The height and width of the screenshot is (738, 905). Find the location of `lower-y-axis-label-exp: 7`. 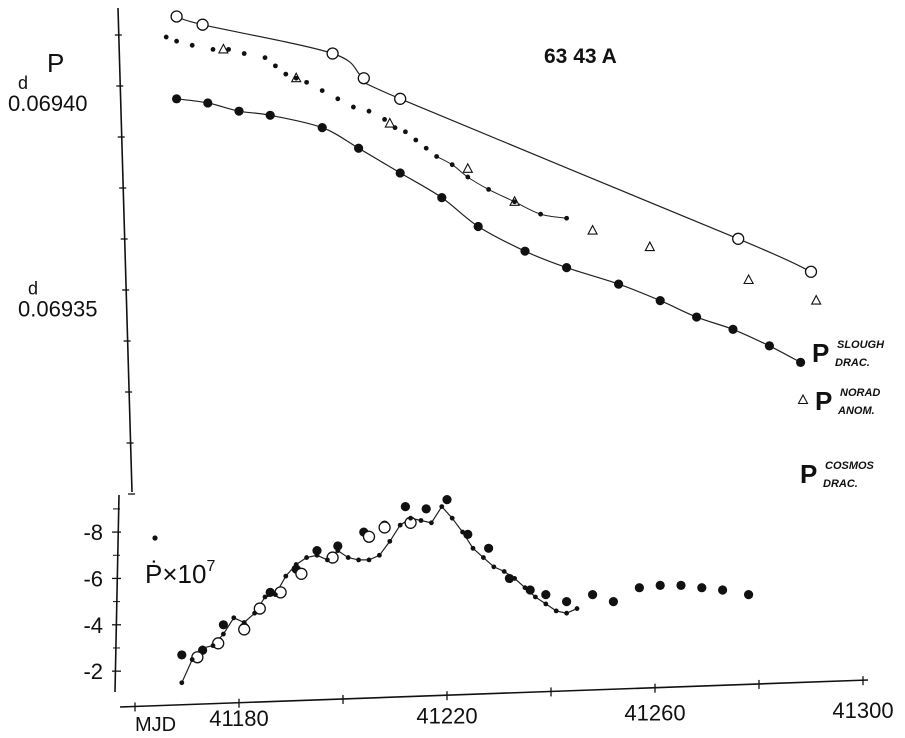

lower-y-axis-label-exp: 7 is located at coordinates (210, 566).